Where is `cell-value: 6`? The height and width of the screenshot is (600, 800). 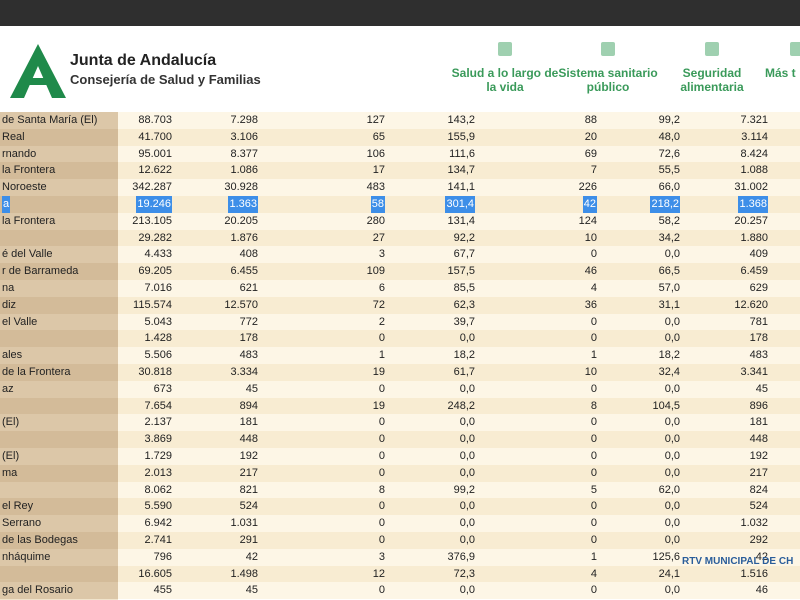 cell-value: 6 is located at coordinates (381, 288).